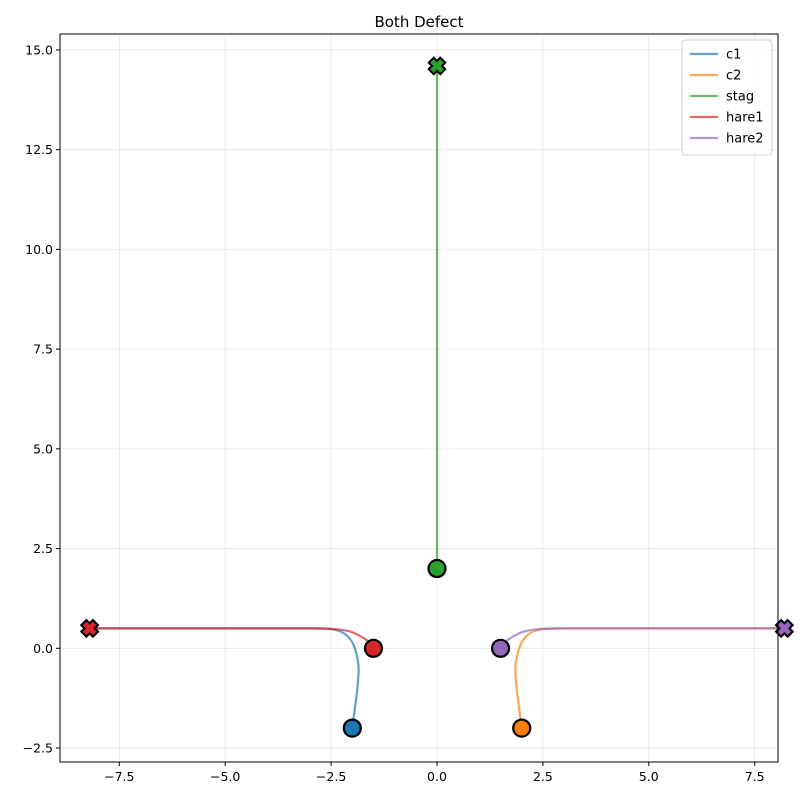  Describe the element at coordinates (43, 349) in the screenshot. I see `y-tick-label: 7.5` at that location.